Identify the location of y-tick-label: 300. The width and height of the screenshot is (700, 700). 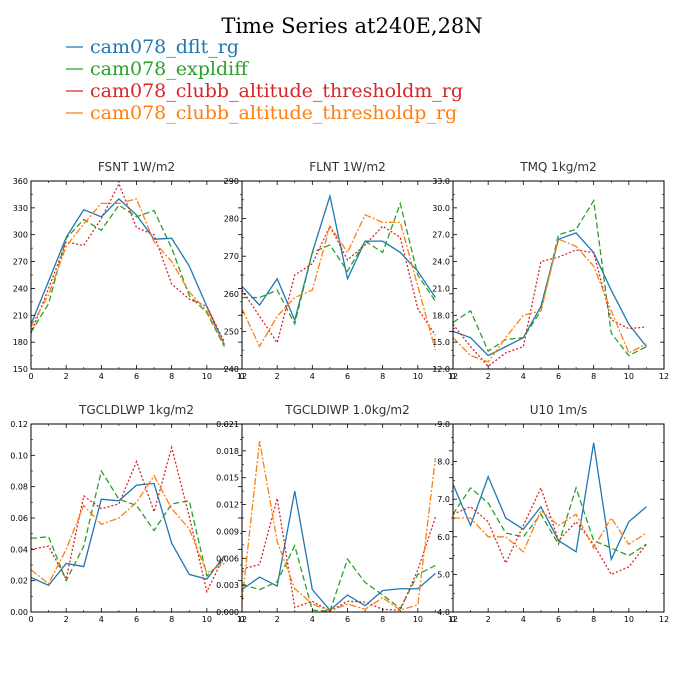
(20, 235).